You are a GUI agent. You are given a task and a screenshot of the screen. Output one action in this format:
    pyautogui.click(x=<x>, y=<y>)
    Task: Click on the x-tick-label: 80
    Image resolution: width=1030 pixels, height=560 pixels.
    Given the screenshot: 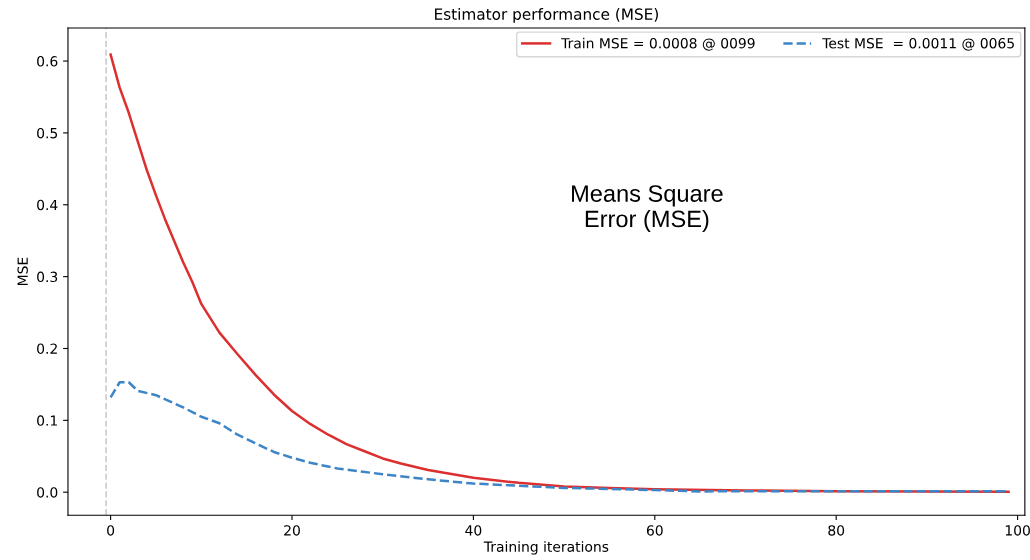 What is the action you would take?
    pyautogui.click(x=836, y=530)
    